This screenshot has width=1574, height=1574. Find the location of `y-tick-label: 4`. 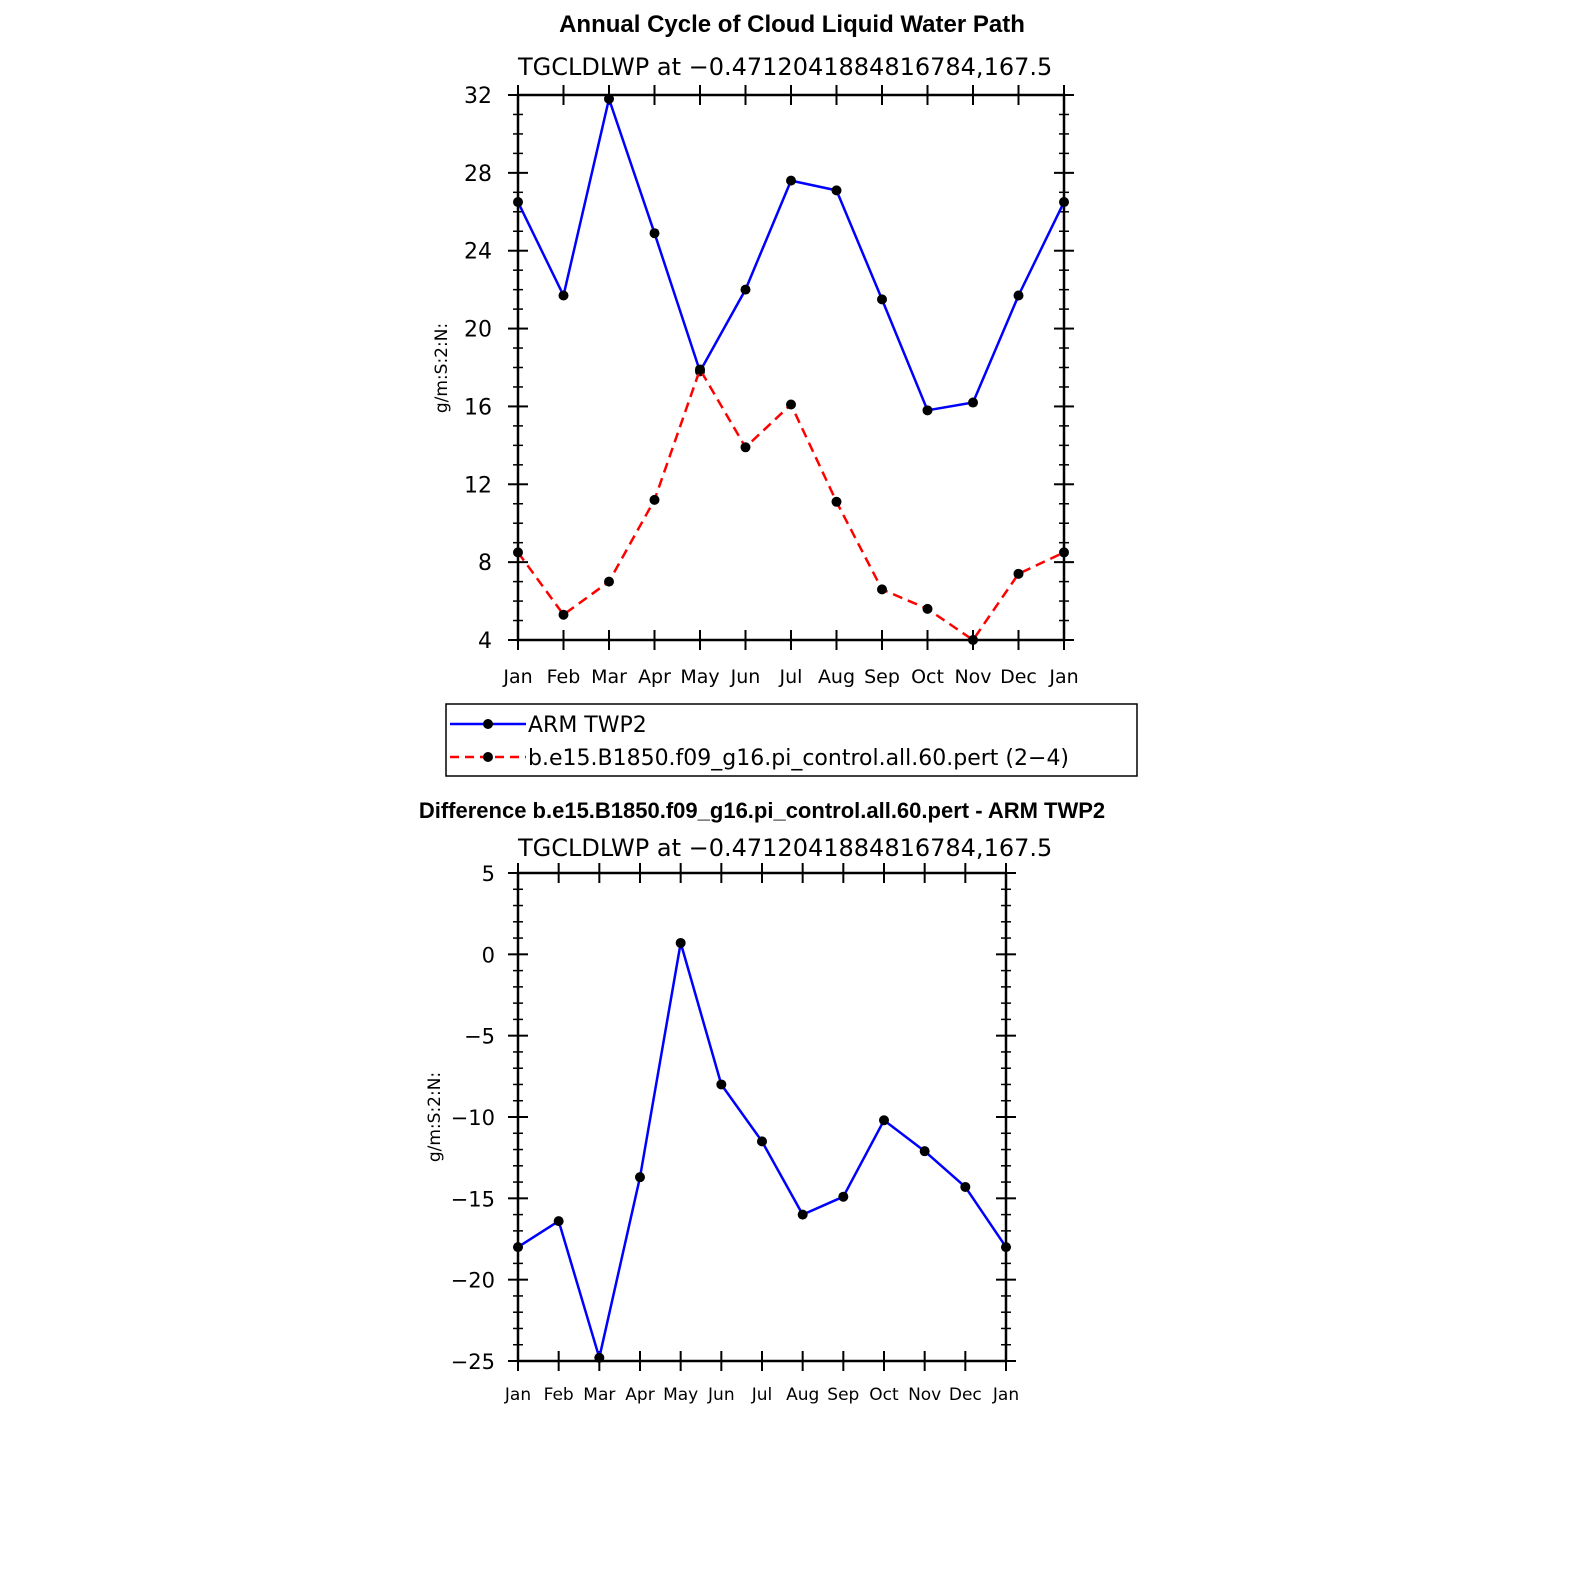

y-tick-label: 4 is located at coordinates (485, 641).